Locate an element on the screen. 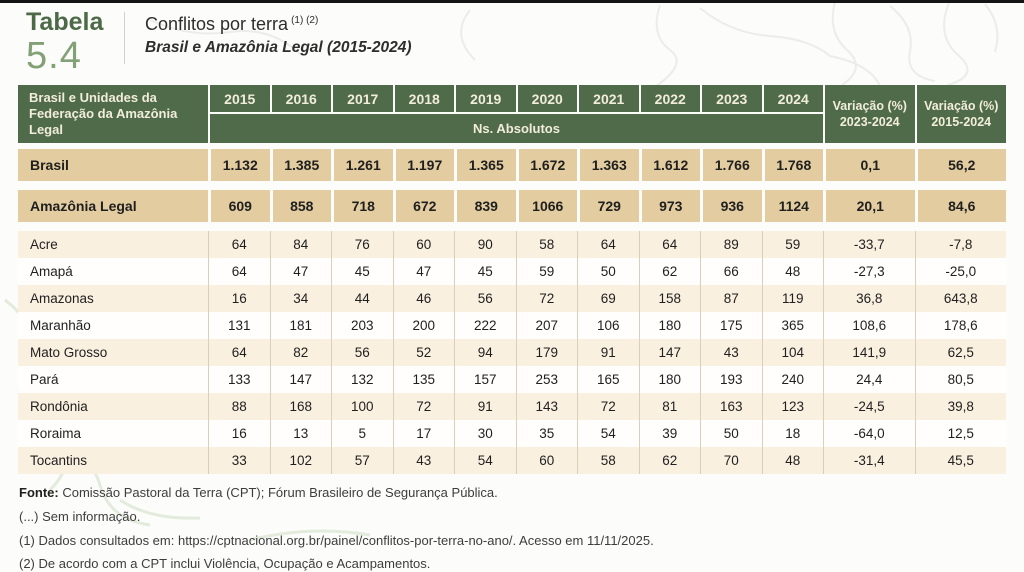  value-cell-2020: 58 is located at coordinates (546, 244).